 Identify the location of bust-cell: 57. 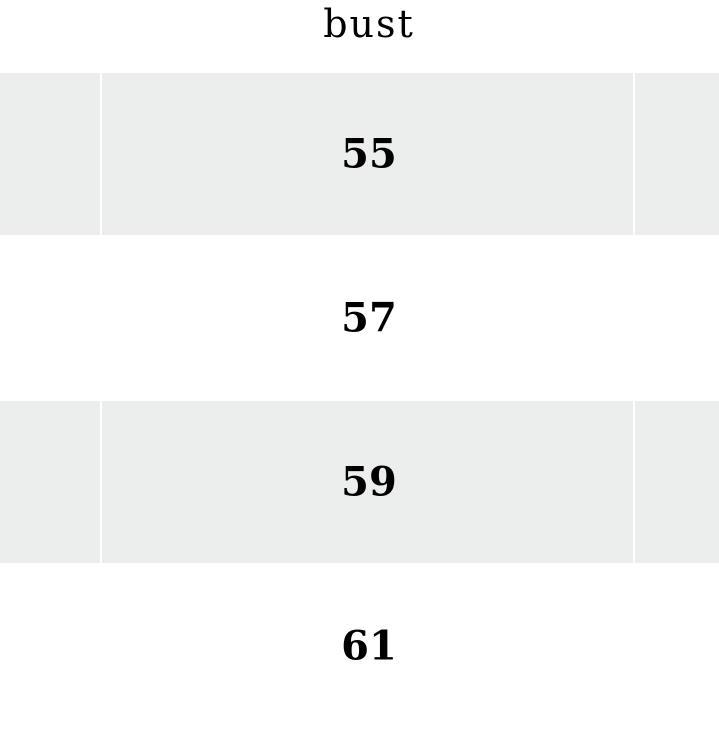
(369, 318).